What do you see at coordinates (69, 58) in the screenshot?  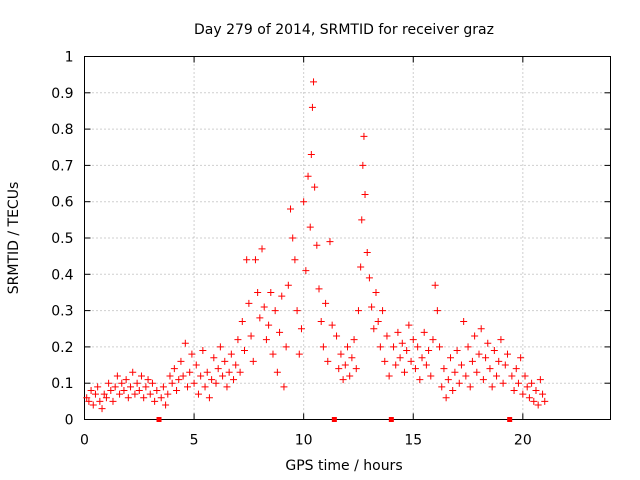 I see `y-tick-label: 1` at bounding box center [69, 58].